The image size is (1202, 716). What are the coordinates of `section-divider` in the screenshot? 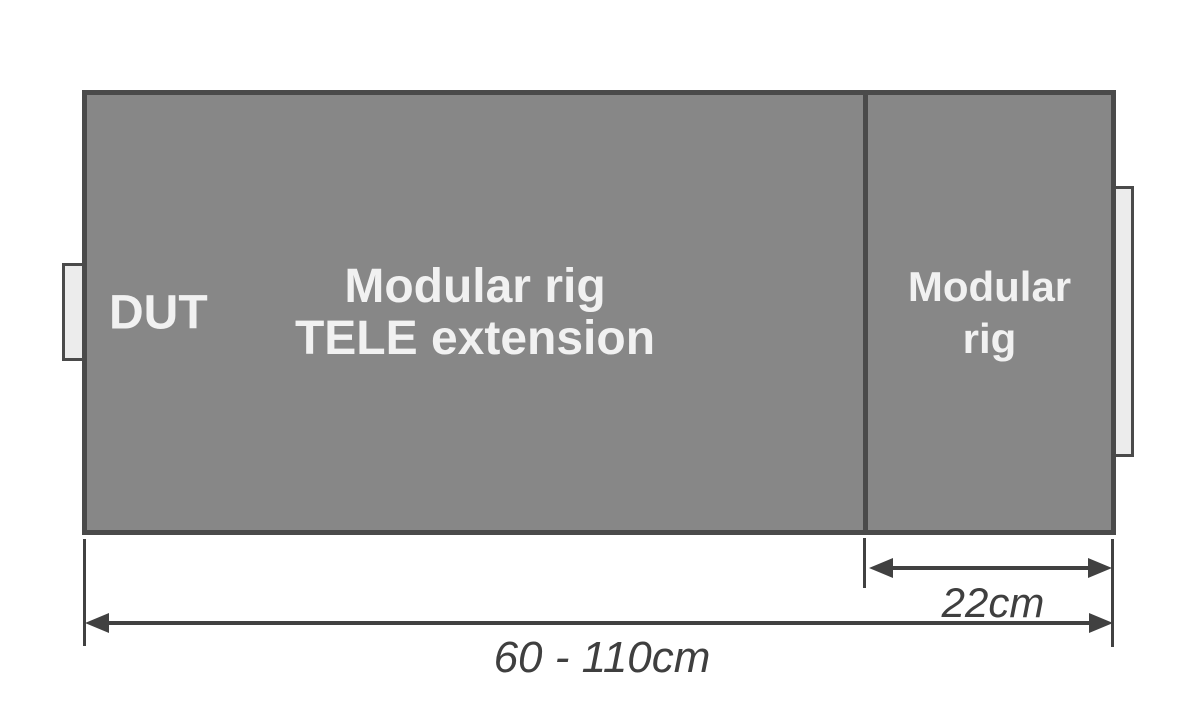 It's located at (865, 312).